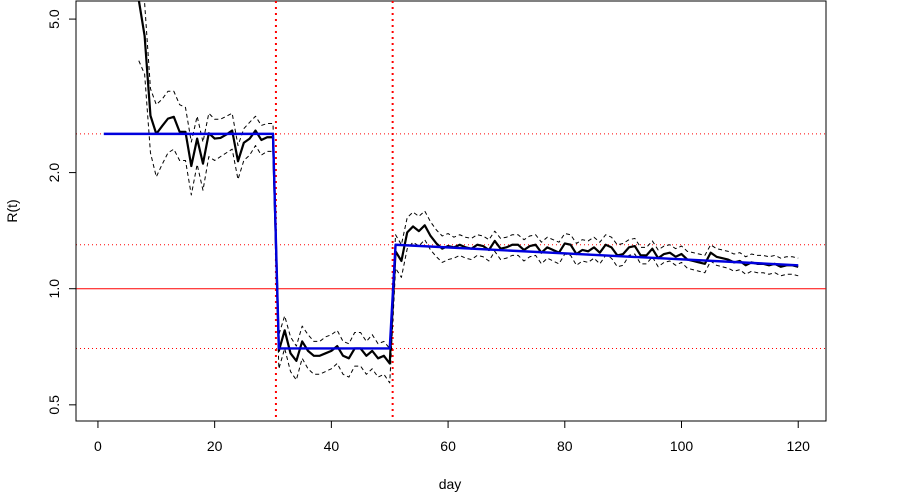  Describe the element at coordinates (54, 173) in the screenshot. I see `y-tick-label: 2.0` at that location.